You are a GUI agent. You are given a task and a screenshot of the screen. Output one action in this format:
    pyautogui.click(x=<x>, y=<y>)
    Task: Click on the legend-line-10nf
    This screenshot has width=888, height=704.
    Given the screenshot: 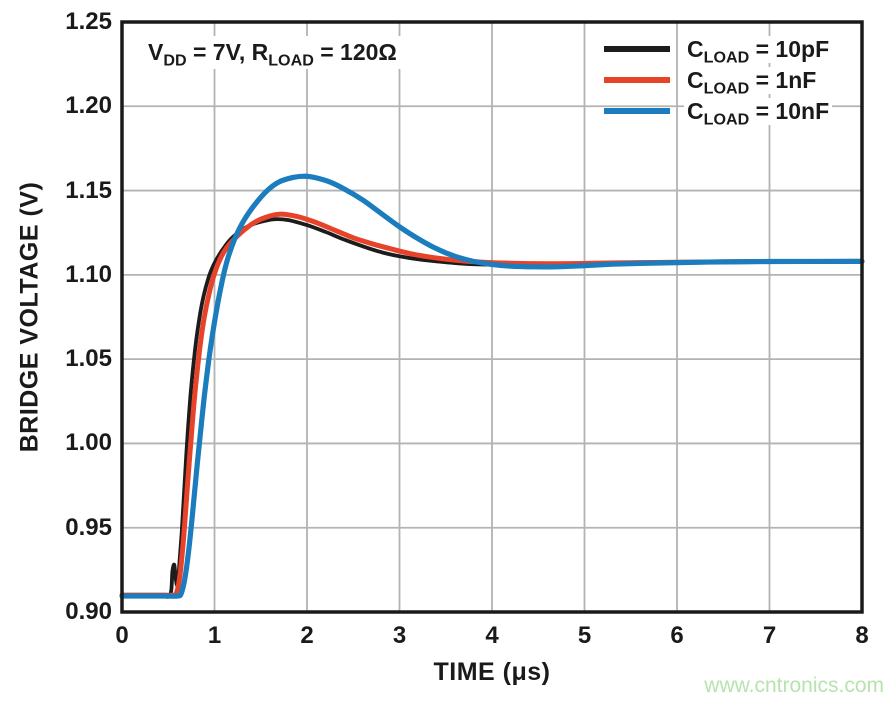 What is the action you would take?
    pyautogui.click(x=637, y=111)
    